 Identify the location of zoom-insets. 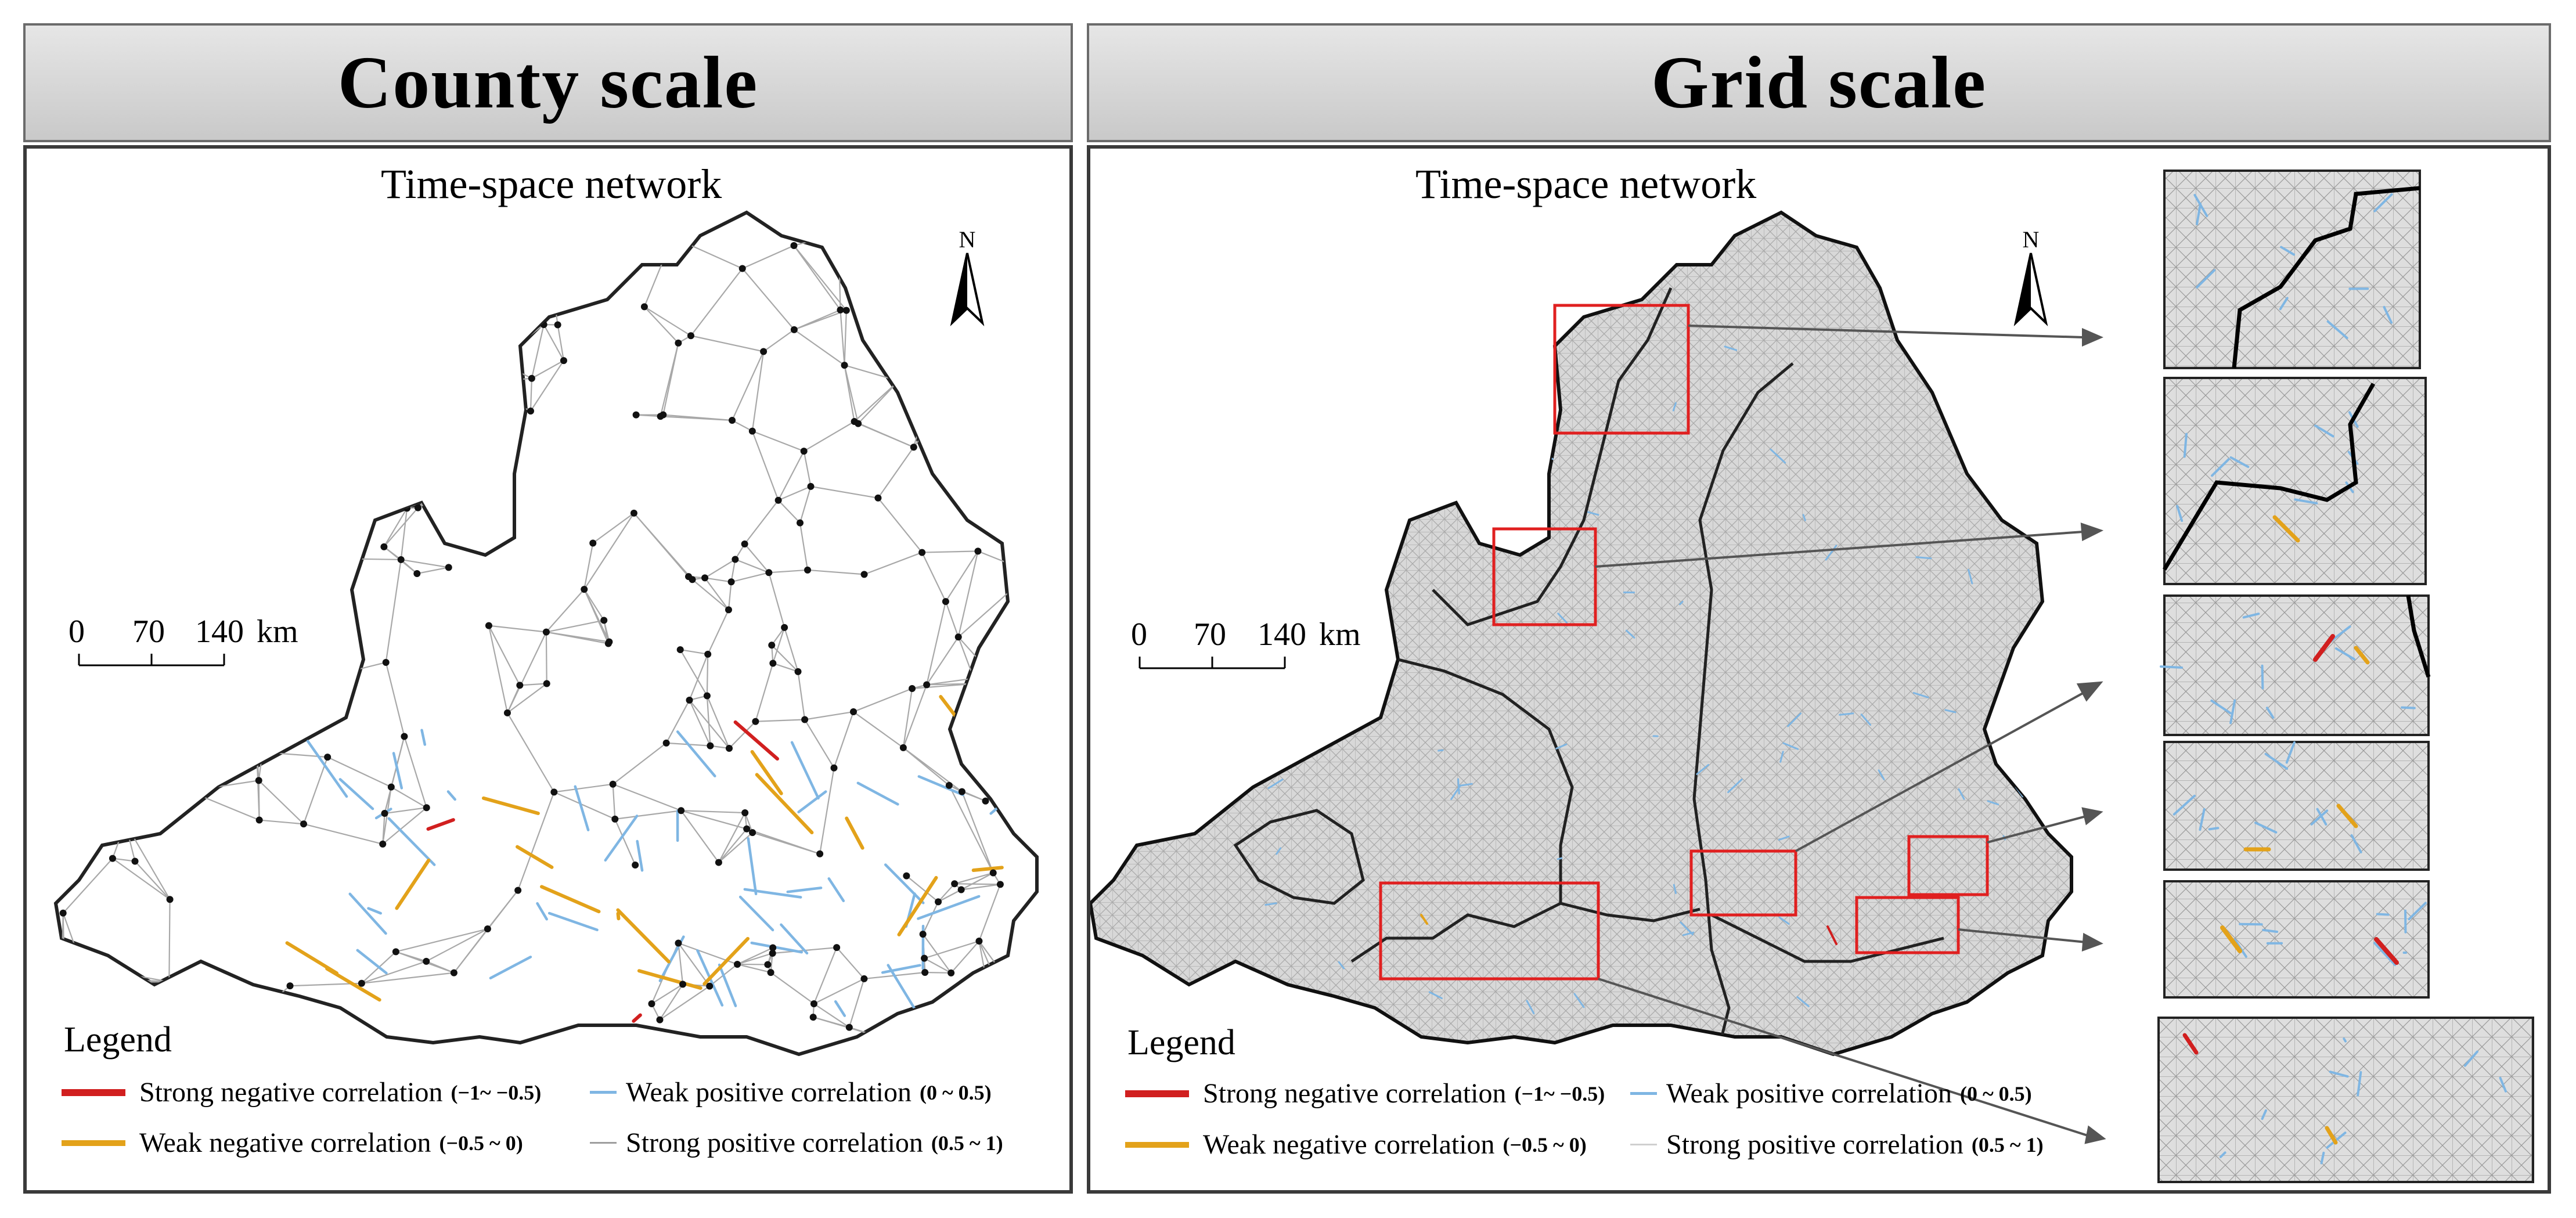
(2345, 676).